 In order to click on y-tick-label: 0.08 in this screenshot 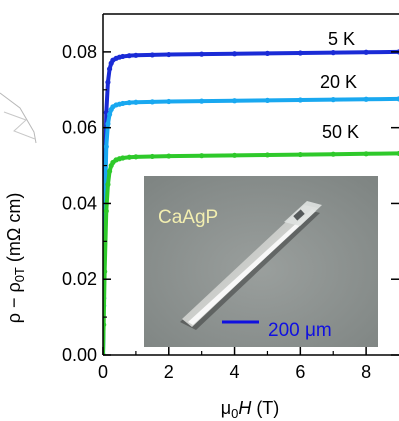, I will do `click(79, 52)`.